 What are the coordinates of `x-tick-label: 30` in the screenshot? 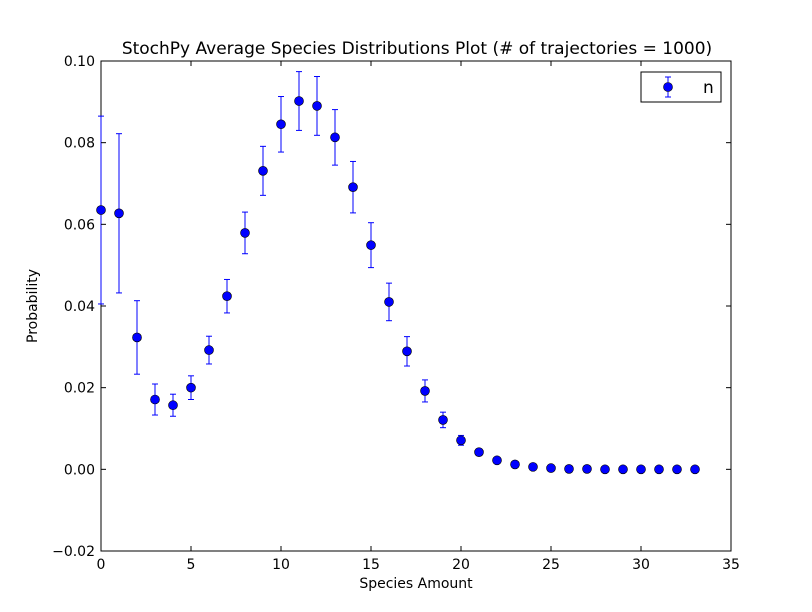 It's located at (641, 565).